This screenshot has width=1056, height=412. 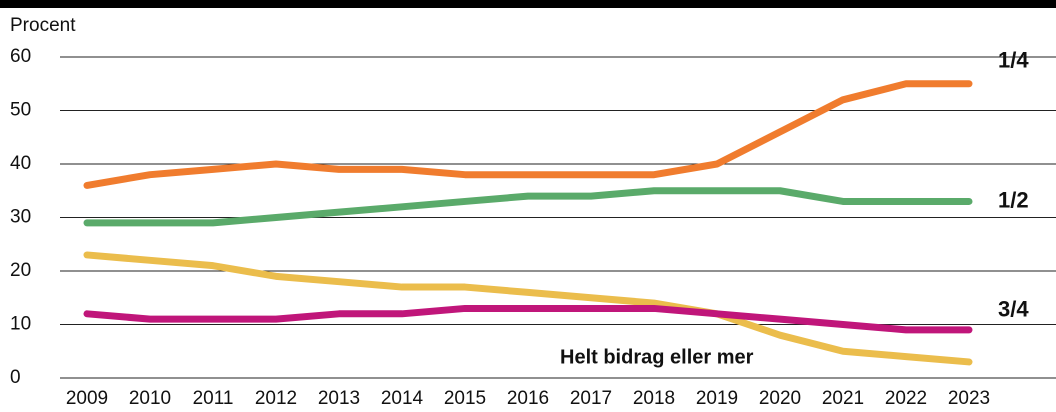 What do you see at coordinates (465, 398) in the screenshot?
I see `x-tick-label: 2015` at bounding box center [465, 398].